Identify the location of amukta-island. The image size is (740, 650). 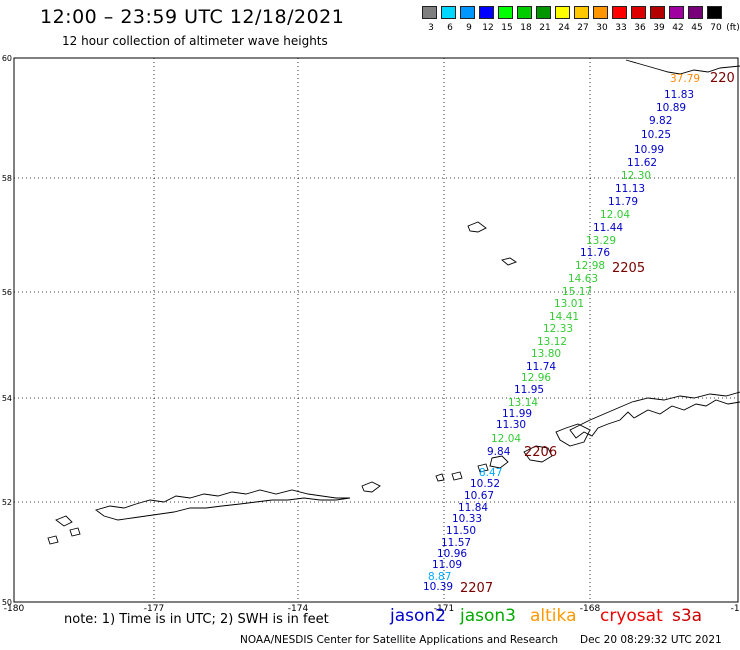
(440, 477).